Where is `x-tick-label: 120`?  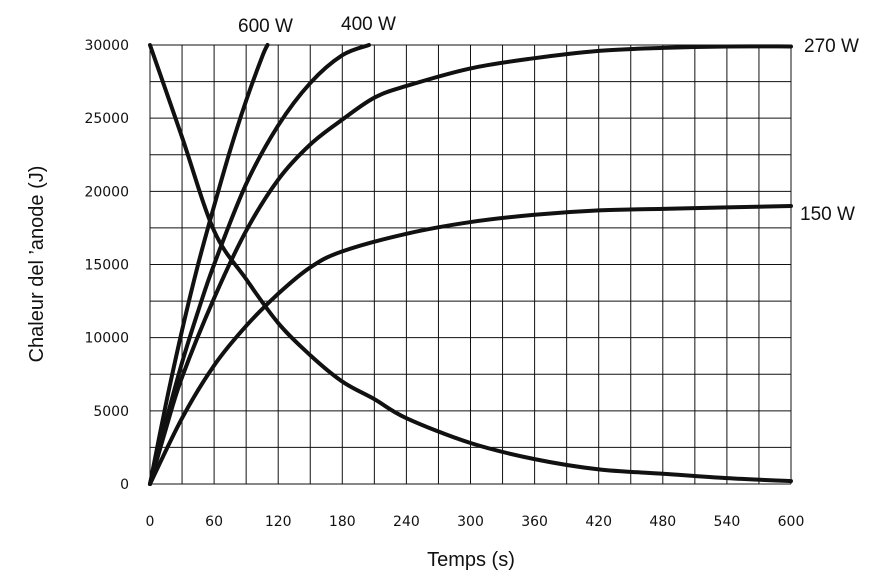
x-tick-label: 120 is located at coordinates (278, 522).